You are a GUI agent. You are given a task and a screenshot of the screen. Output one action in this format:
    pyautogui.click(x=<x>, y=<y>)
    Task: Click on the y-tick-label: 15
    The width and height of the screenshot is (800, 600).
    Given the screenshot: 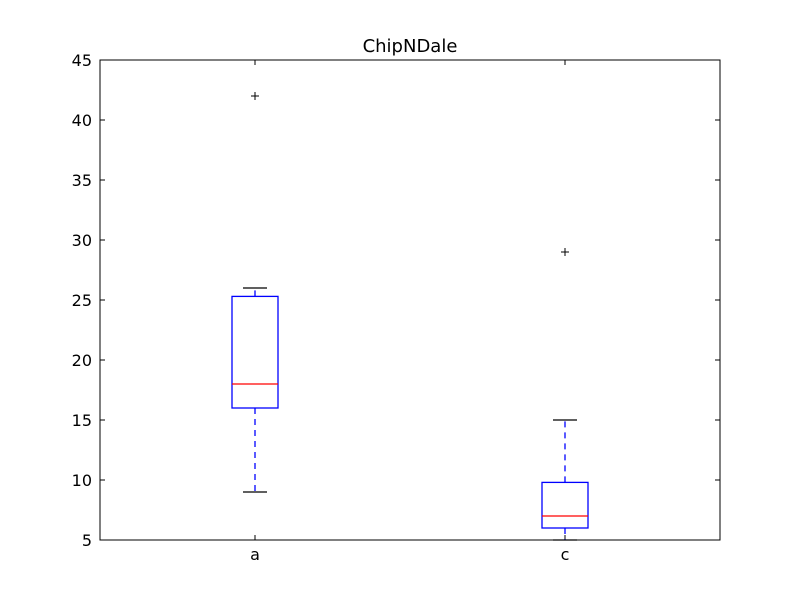 What is the action you would take?
    pyautogui.click(x=82, y=420)
    